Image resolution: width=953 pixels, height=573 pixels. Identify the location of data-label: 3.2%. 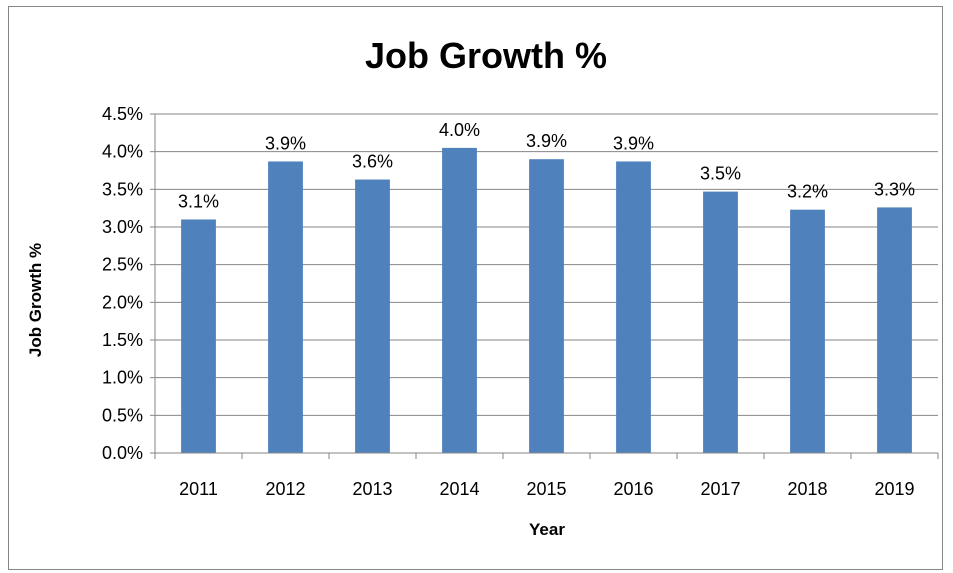
(807, 192).